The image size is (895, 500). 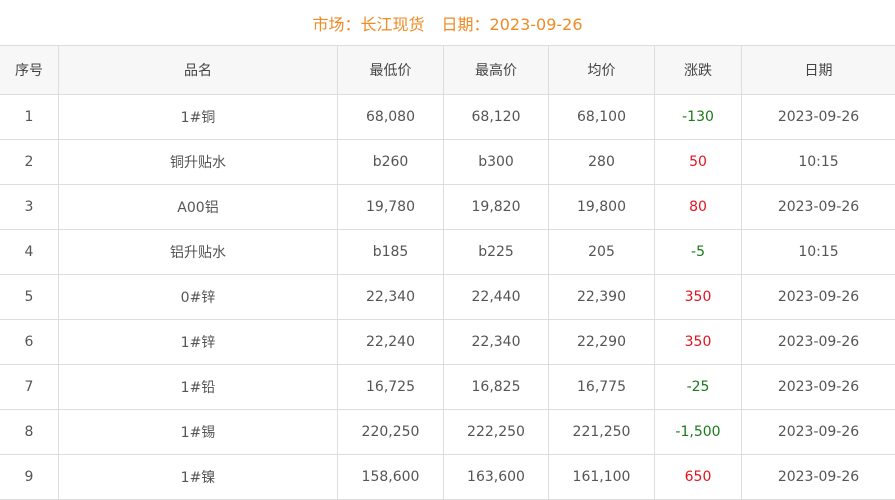 What do you see at coordinates (368, 24) in the screenshot?
I see `market-label: 市场：长江现货` at bounding box center [368, 24].